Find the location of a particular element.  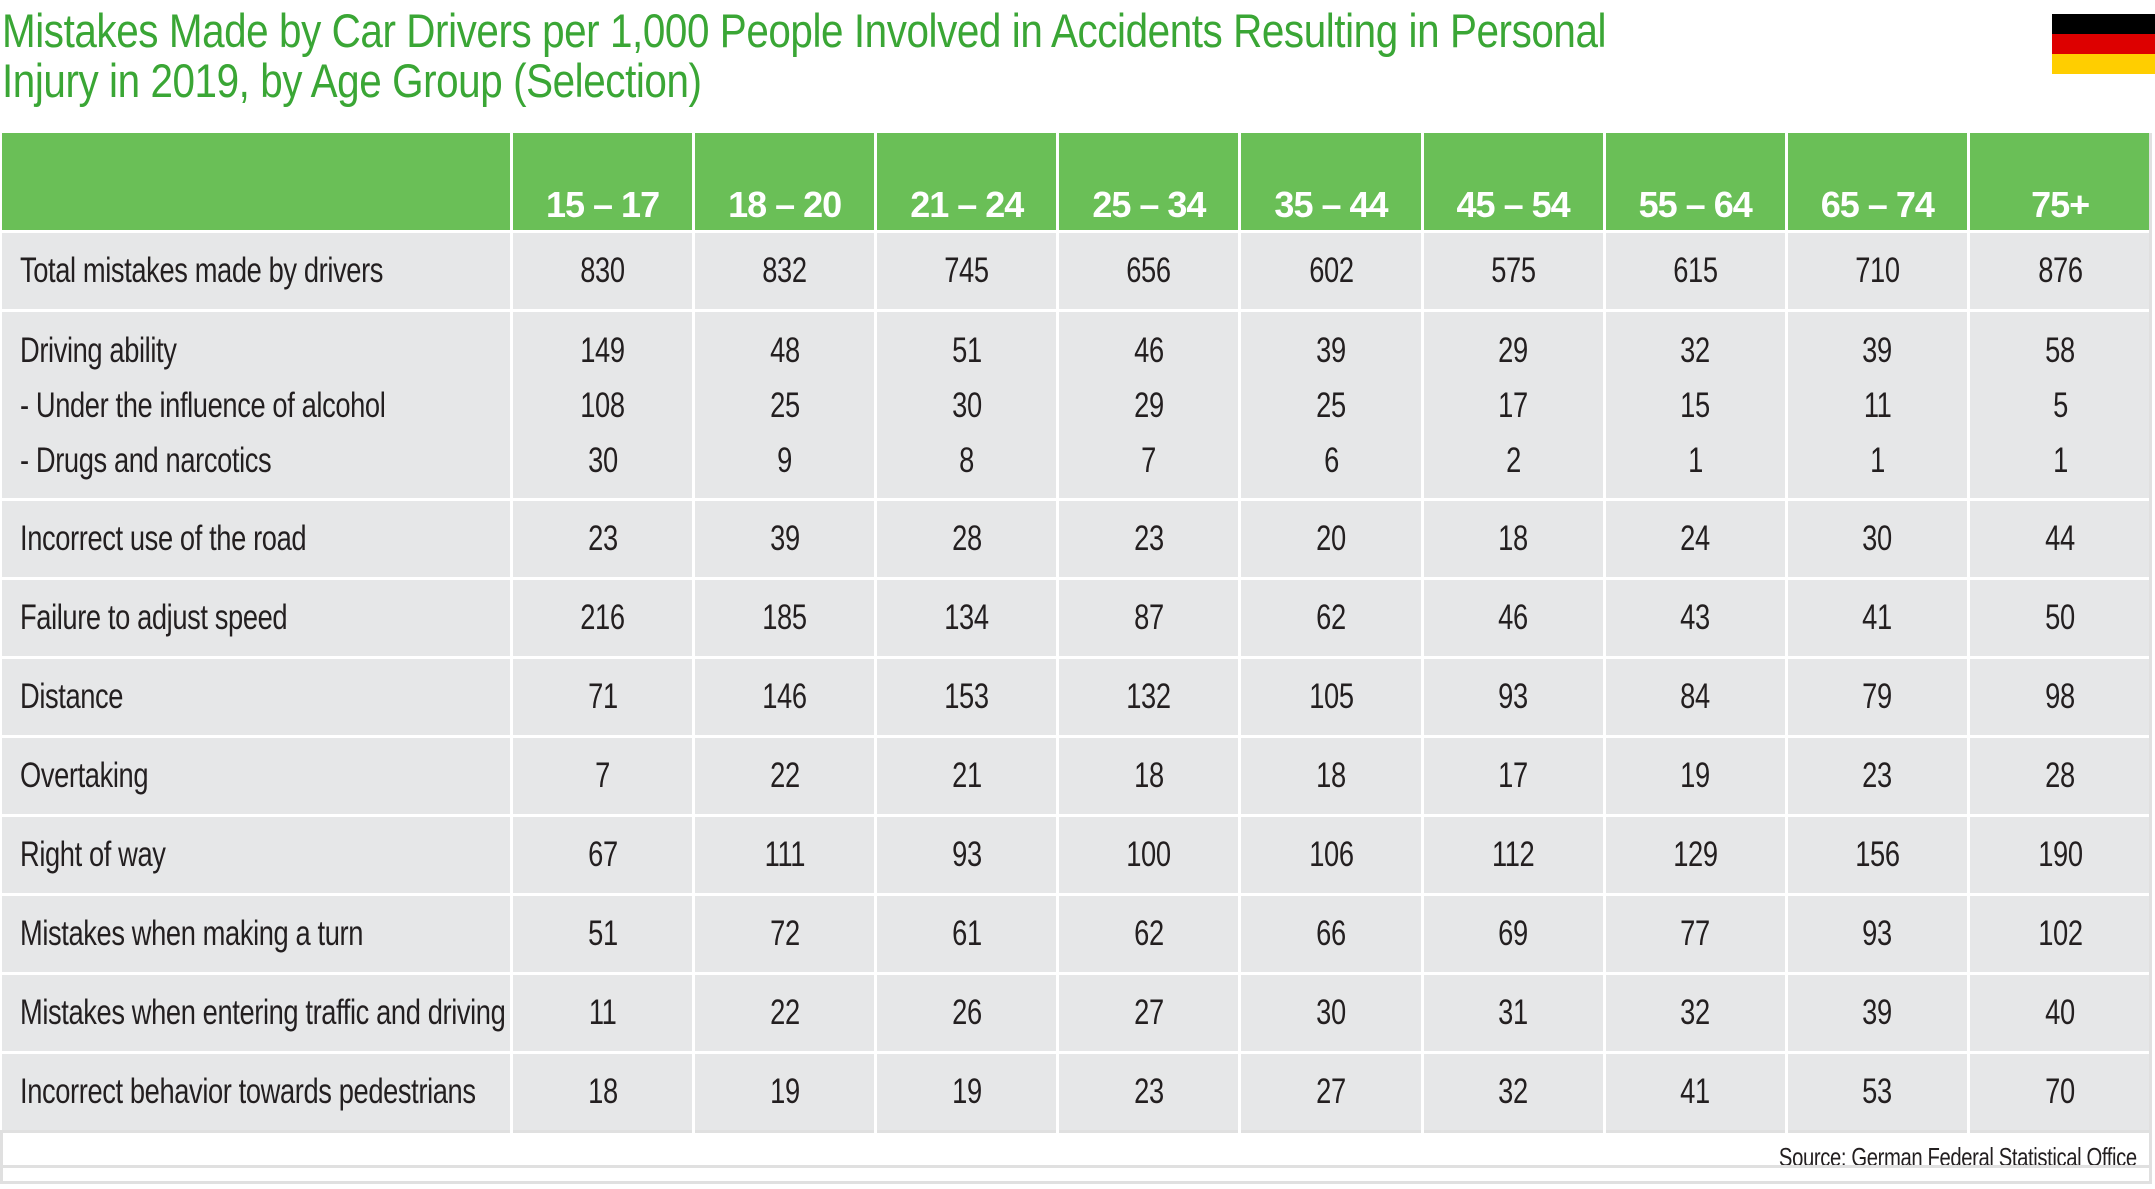

value-cell: 32 is located at coordinates (1512, 1091).